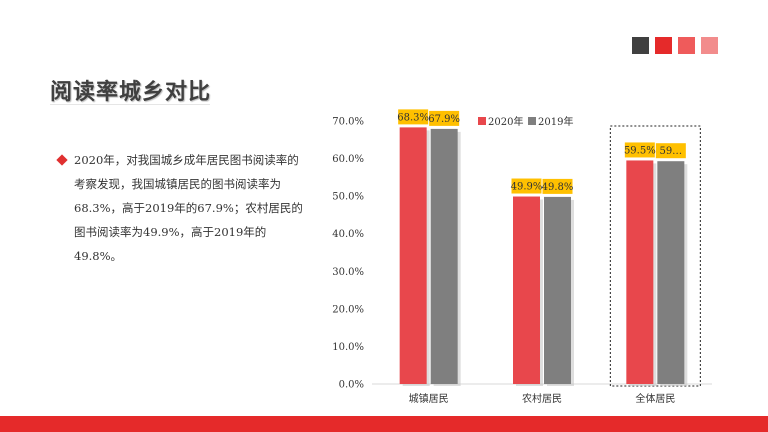  Describe the element at coordinates (555, 121) in the screenshot. I see `legend-label: 2019年` at that location.